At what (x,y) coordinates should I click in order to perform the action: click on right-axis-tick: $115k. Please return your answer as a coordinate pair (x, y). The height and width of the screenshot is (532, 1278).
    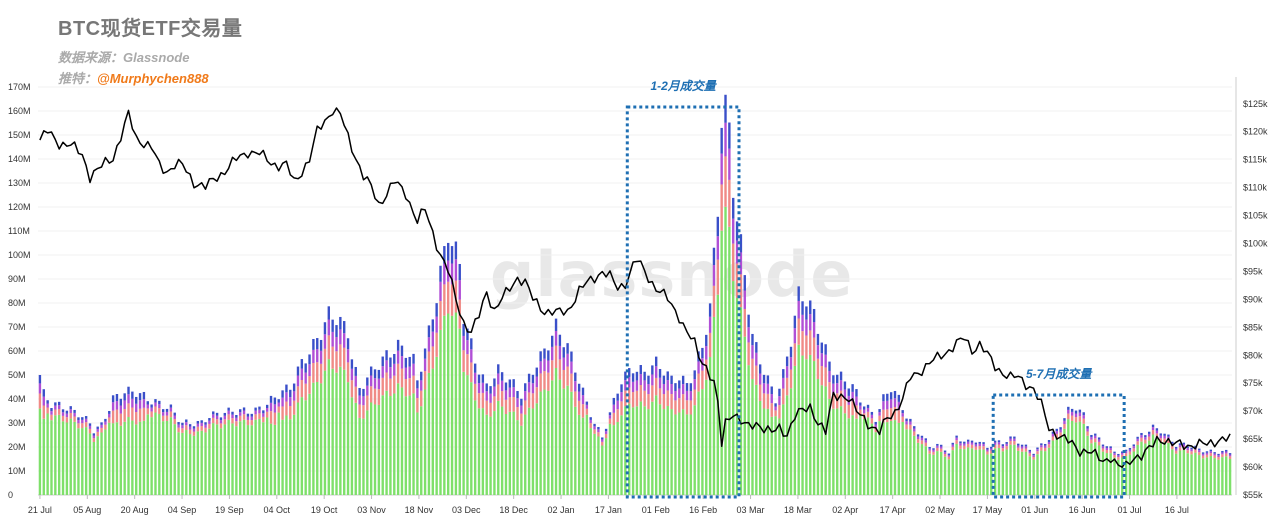
    Looking at the image, I should click on (1255, 160).